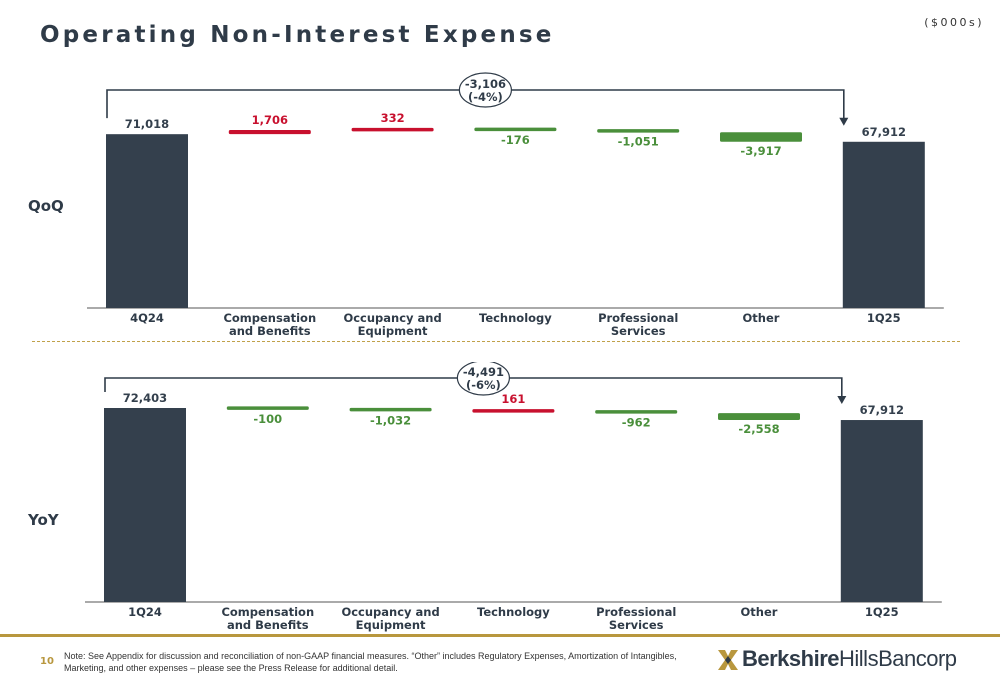 The height and width of the screenshot is (685, 1000). I want to click on company-logo: BerkshireHillsBancorp, so click(851, 661).